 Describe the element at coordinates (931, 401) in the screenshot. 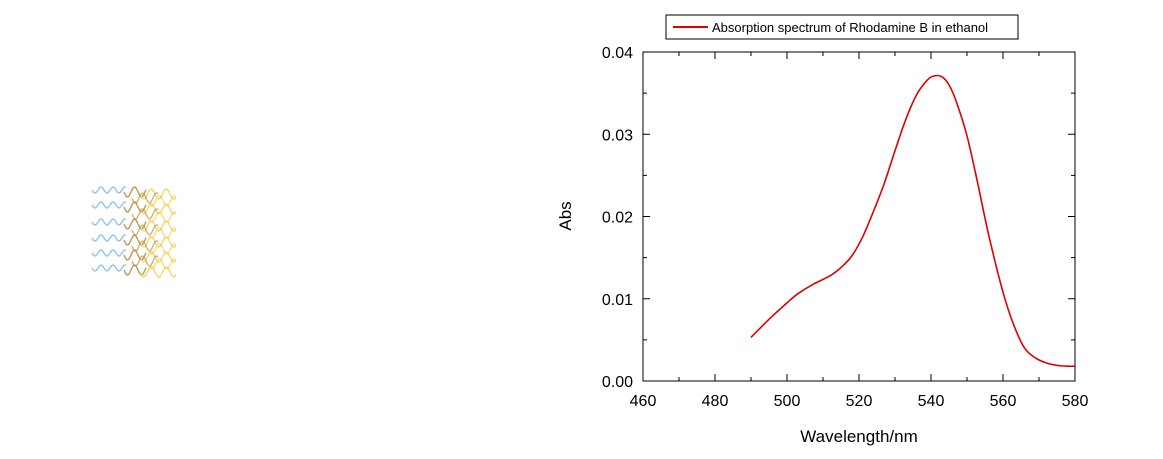

I see `x-tick-label: 540` at that location.